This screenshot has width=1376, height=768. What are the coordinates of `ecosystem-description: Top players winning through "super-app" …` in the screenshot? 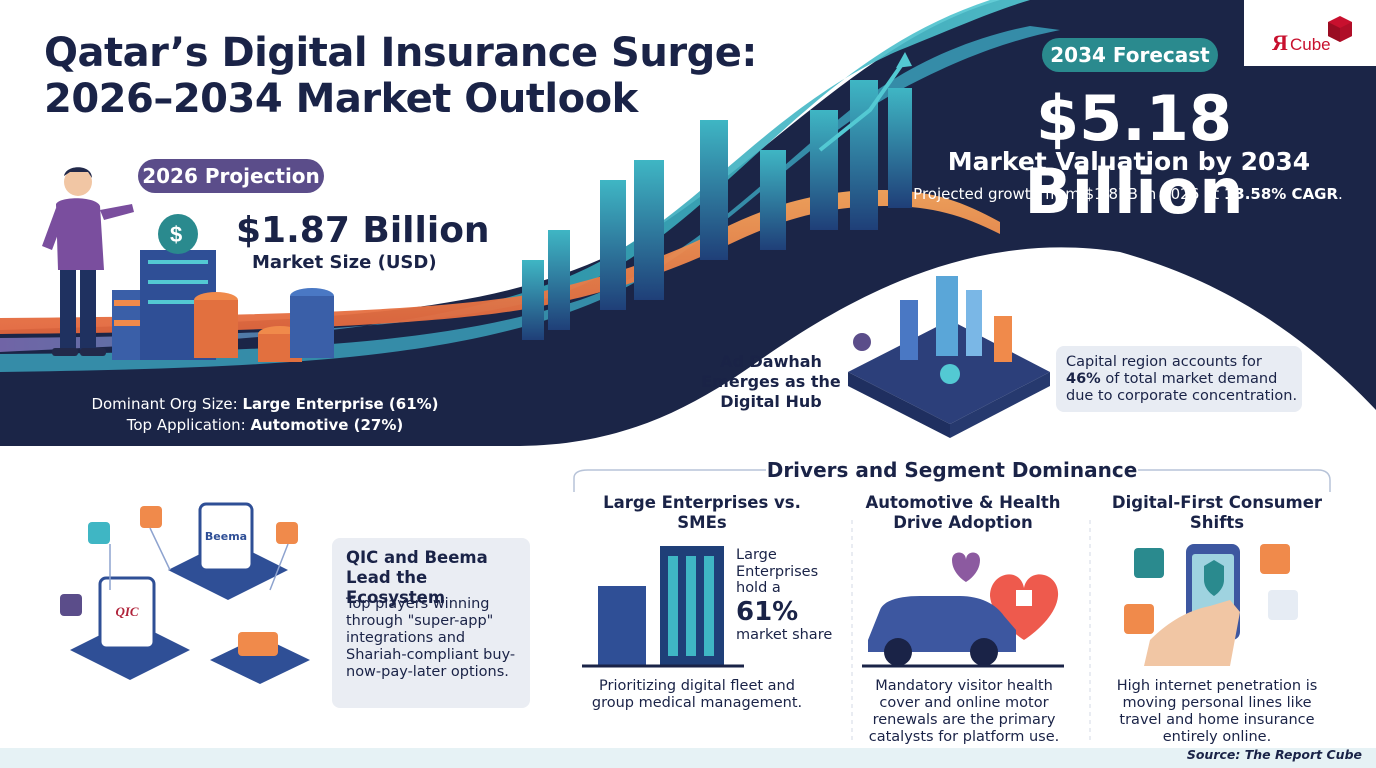 It's located at (431, 638).